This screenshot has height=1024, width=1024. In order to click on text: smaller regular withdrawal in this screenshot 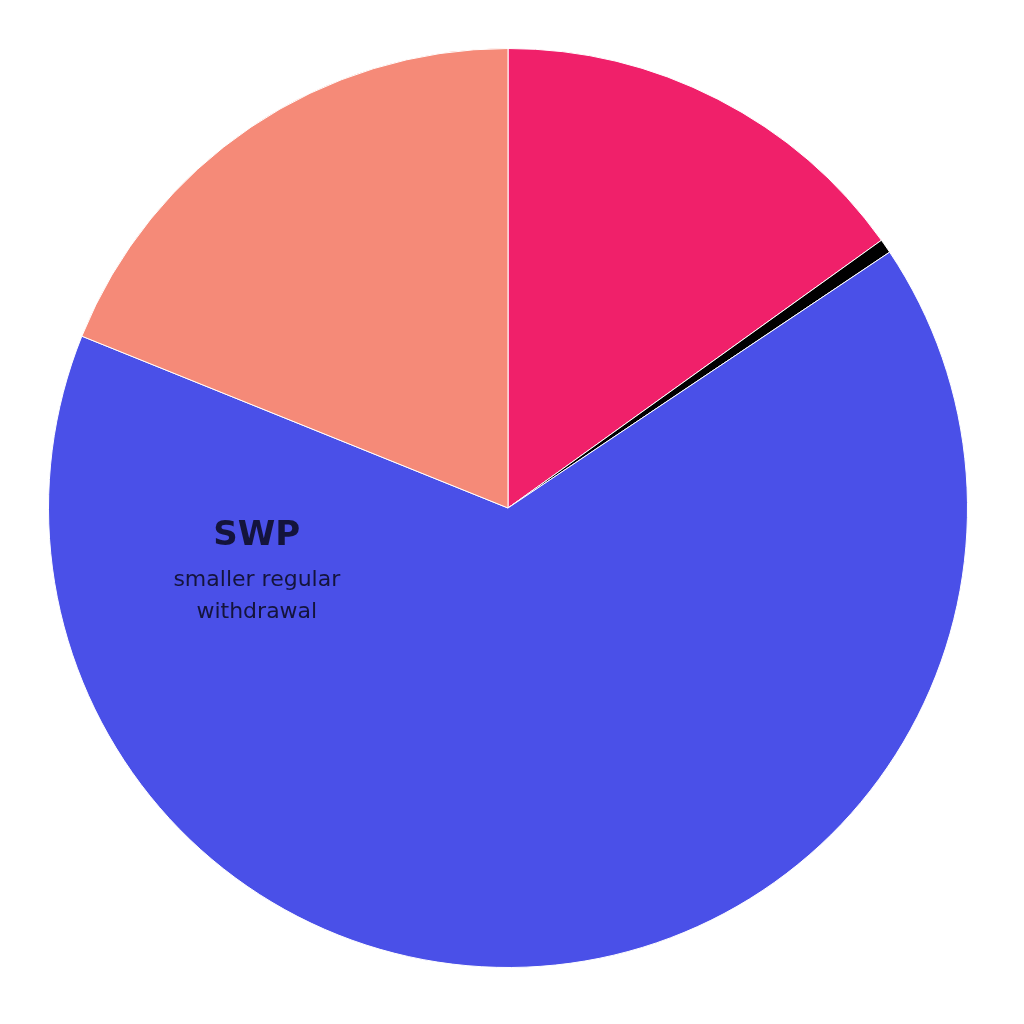, I will do `click(257, 594)`.